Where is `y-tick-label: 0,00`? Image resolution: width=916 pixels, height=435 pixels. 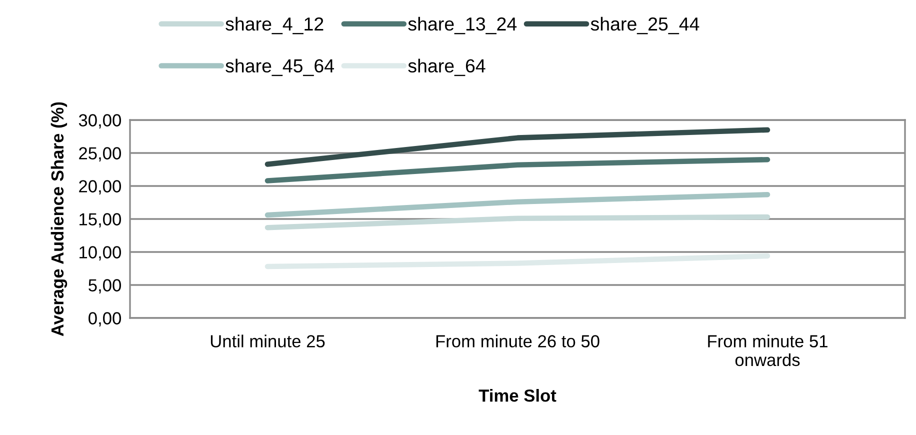 y-tick-label: 0,00 is located at coordinates (104, 319).